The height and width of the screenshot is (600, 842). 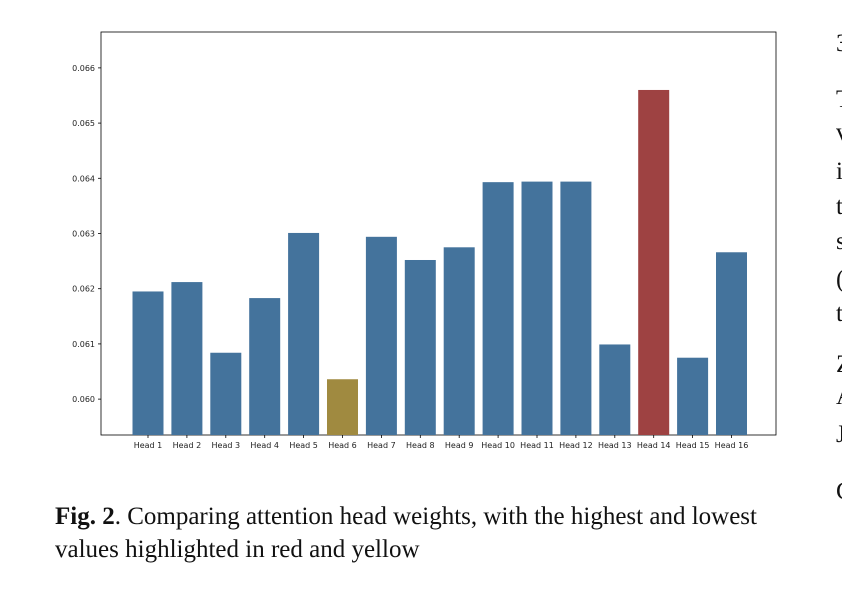 What do you see at coordinates (839, 133) in the screenshot?
I see `right-column-fragment: v` at bounding box center [839, 133].